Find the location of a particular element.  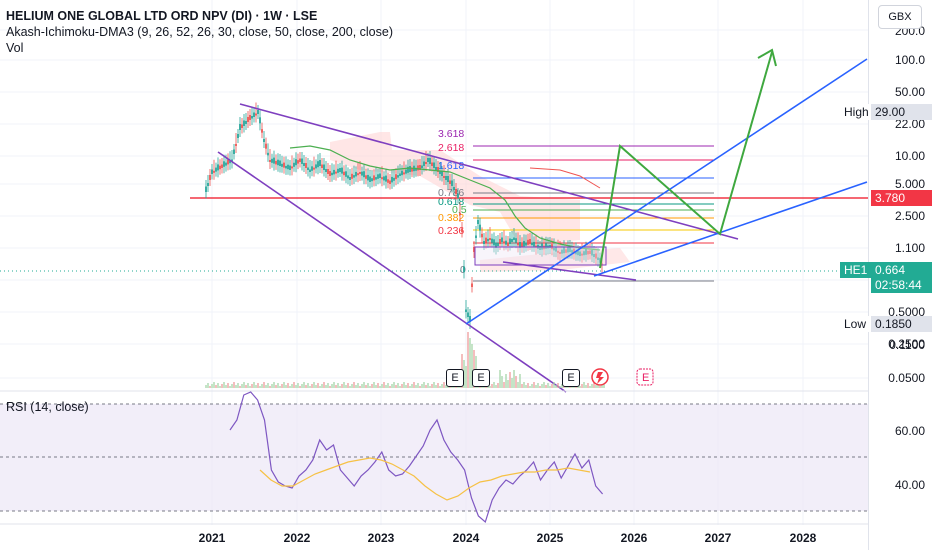

currency-button: GBX is located at coordinates (900, 17).